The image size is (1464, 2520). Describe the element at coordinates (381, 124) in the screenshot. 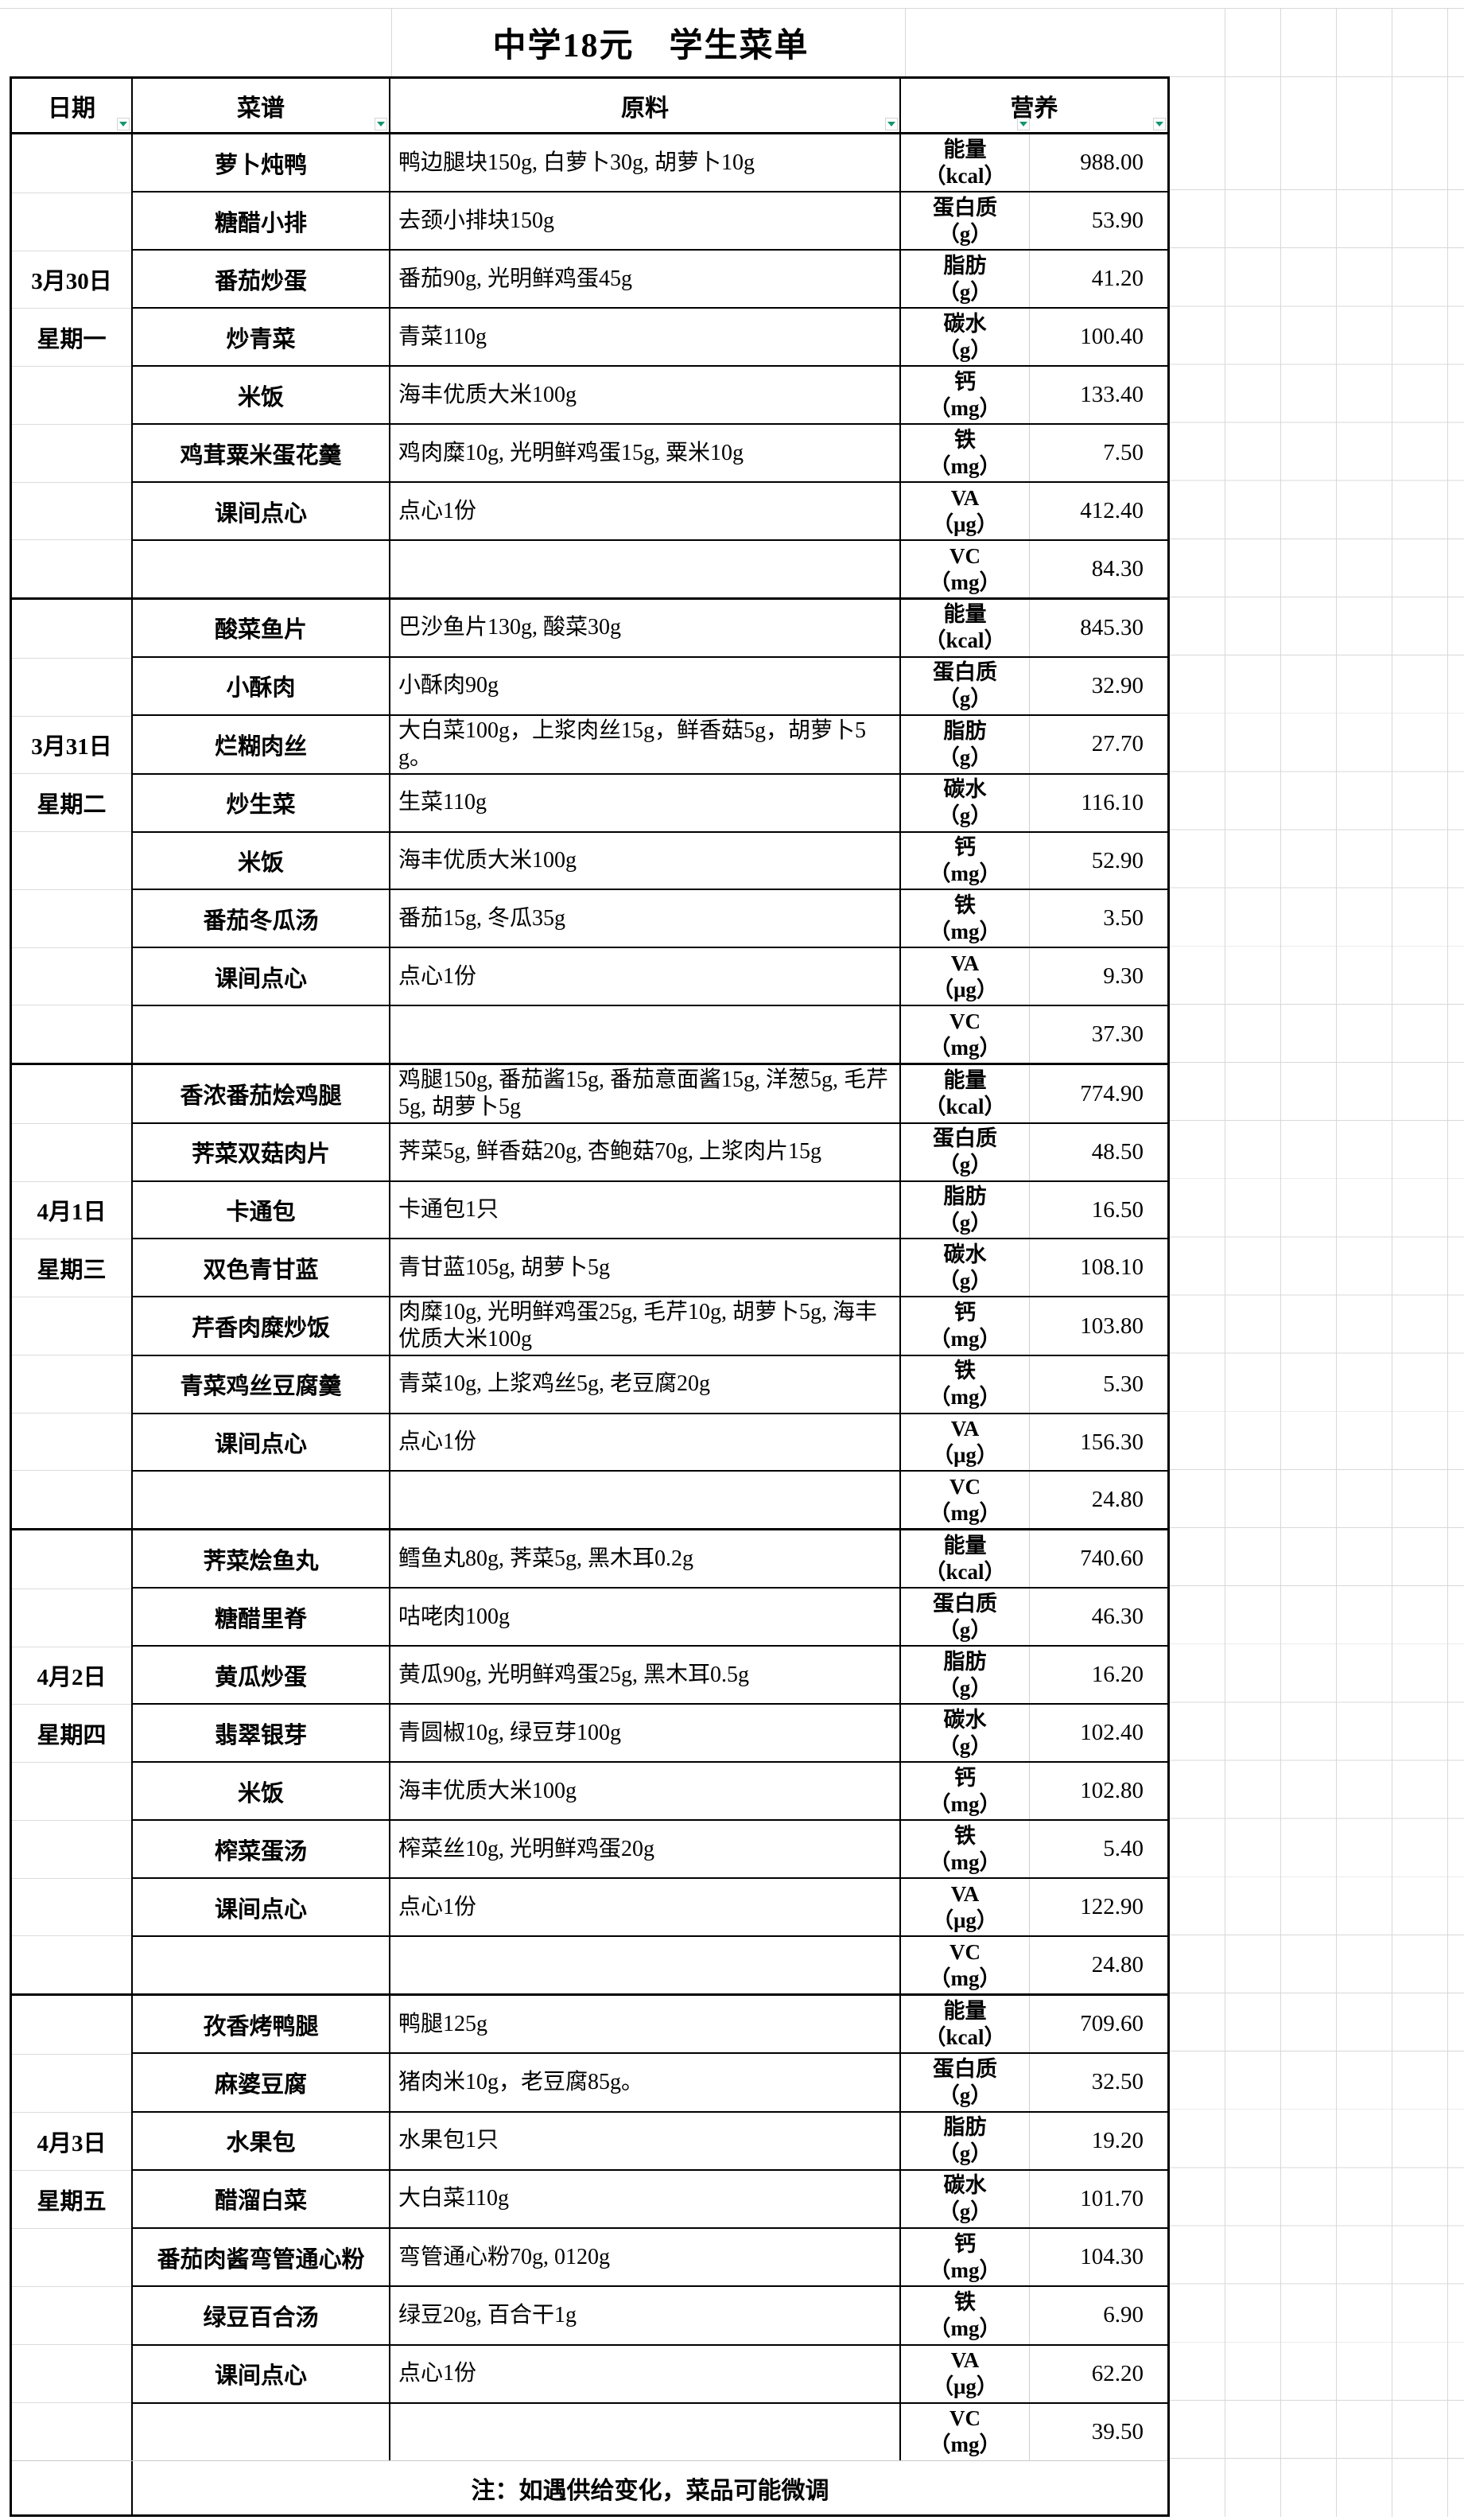

I see `filter-button-menu` at that location.